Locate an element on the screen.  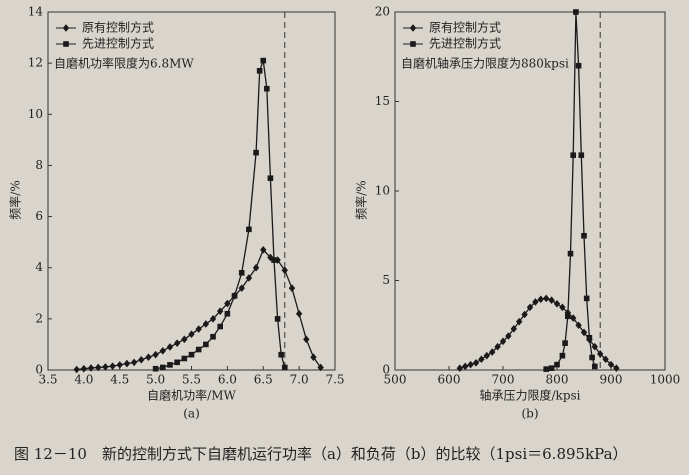
x-tick-label: 900 is located at coordinates (611, 380).